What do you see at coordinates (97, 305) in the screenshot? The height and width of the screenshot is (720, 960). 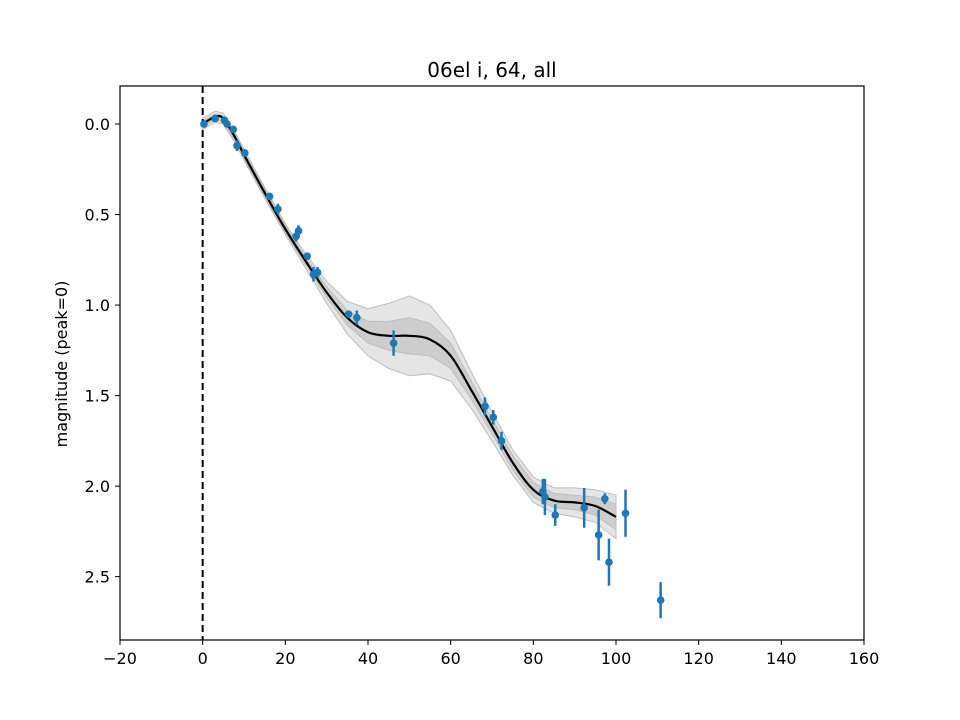 I see `y-tick-label: 1.0` at bounding box center [97, 305].